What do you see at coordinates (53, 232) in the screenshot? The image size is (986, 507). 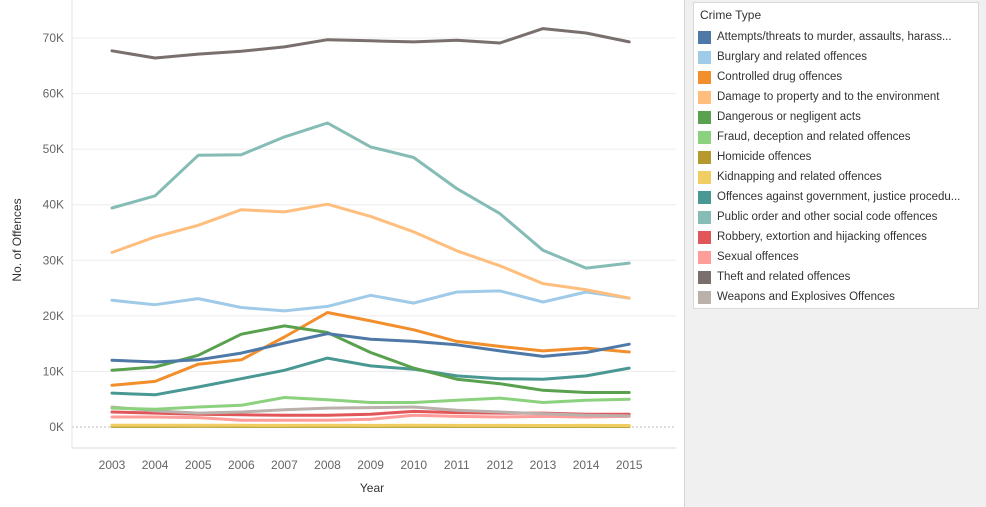 I see `y-axis-ticks: 0K 10K 20K 30K 40K 50K 60K 70K` at bounding box center [53, 232].